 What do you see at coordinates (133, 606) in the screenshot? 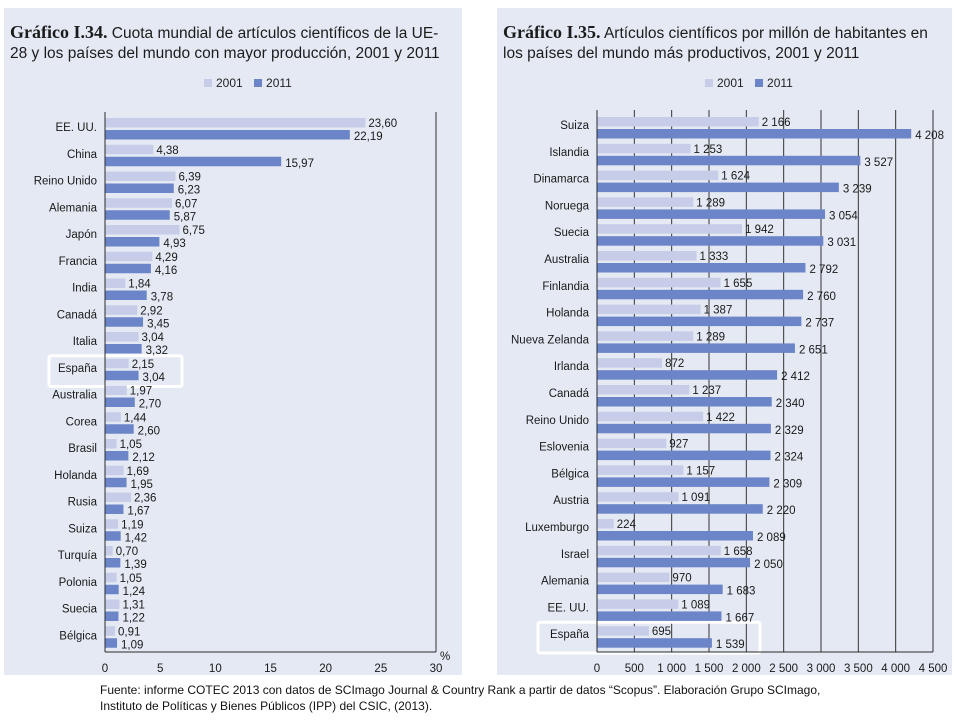
I see `data-label-2001: 1,31` at bounding box center [133, 606].